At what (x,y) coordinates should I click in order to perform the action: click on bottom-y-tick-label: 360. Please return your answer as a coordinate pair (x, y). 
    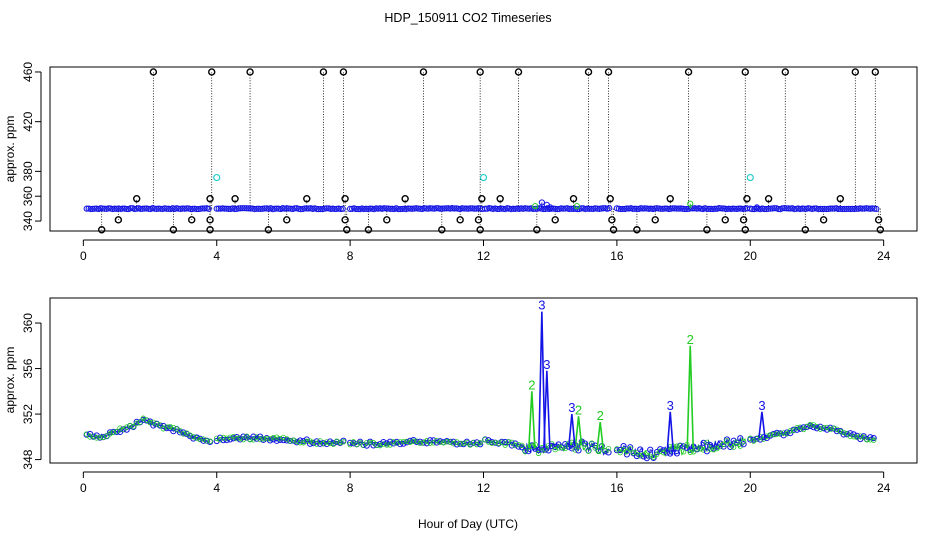
    Looking at the image, I should click on (28, 323).